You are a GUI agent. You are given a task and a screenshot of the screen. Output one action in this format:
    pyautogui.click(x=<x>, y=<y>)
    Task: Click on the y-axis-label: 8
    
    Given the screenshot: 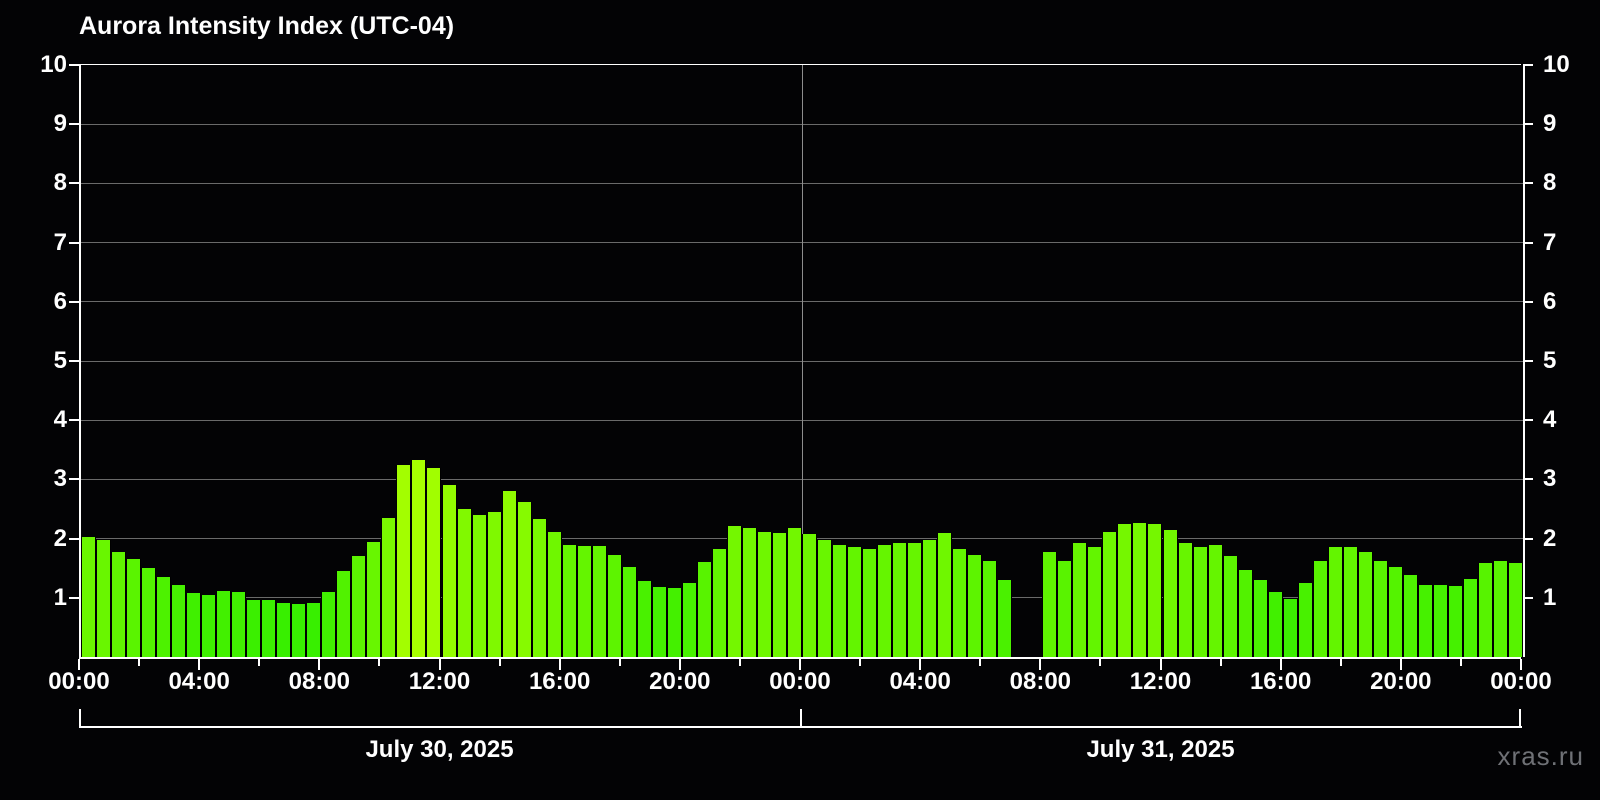 What is the action you would take?
    pyautogui.click(x=60, y=183)
    